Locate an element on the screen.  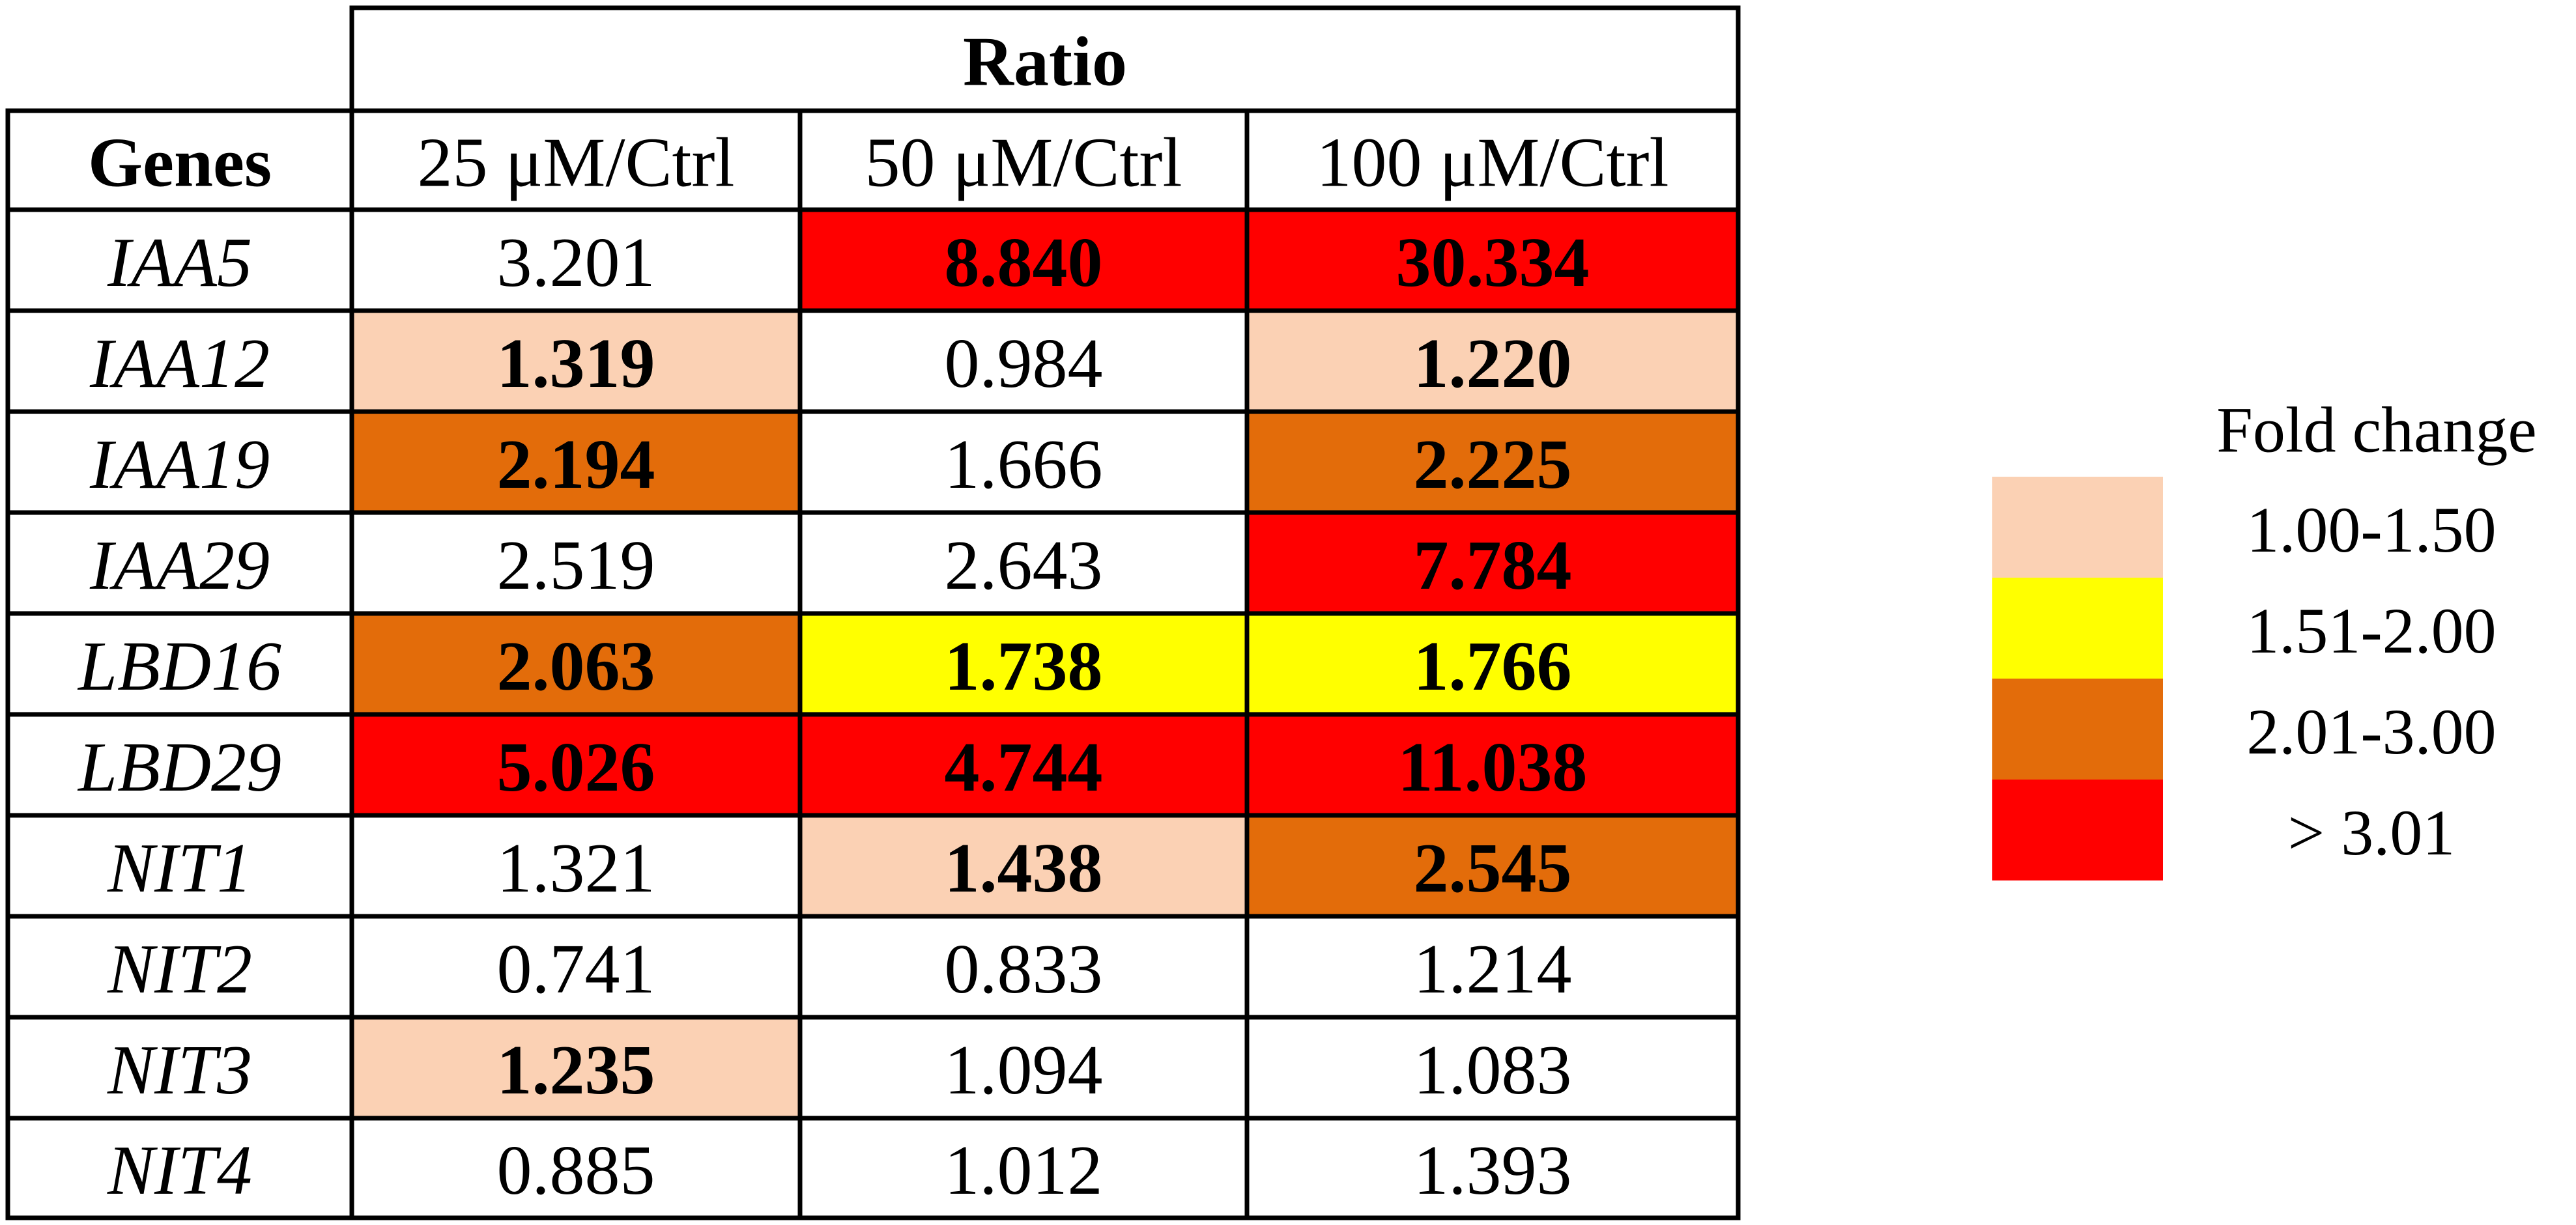
gene-label: IAA5 is located at coordinates (179, 263).